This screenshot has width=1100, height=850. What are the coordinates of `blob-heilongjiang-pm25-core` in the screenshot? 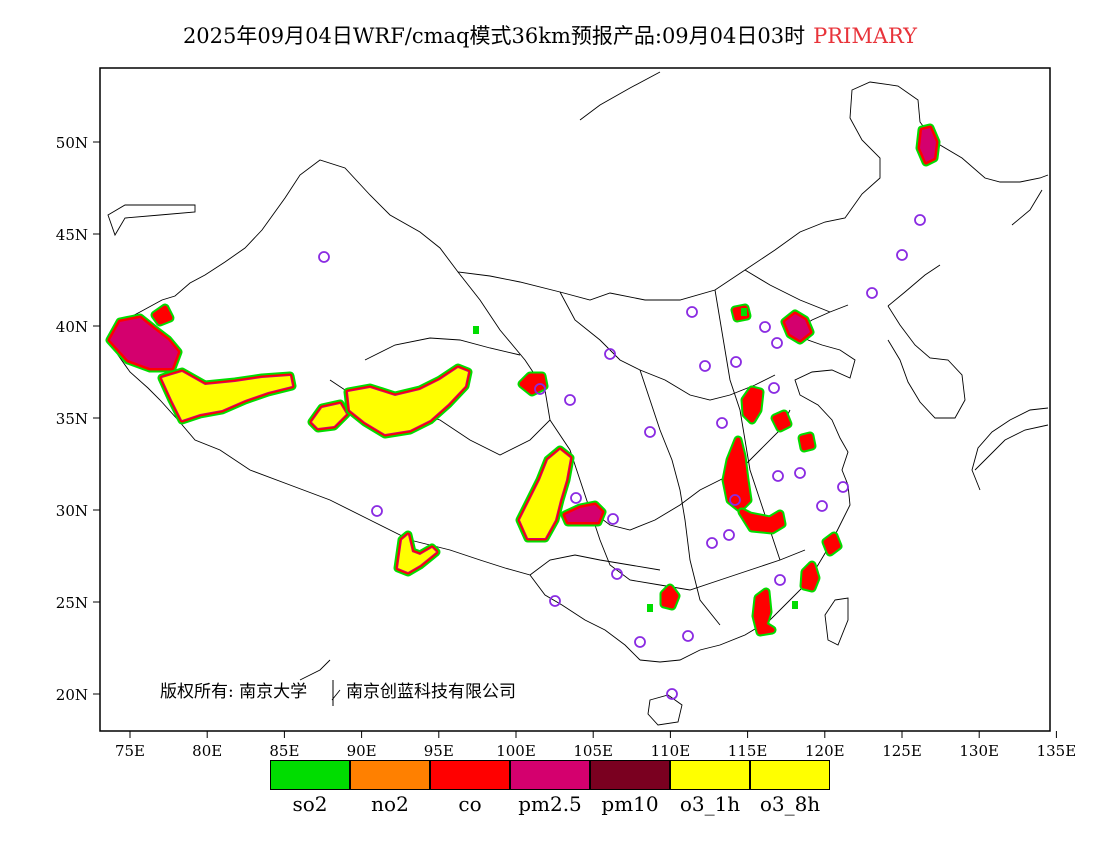 It's located at (928, 145).